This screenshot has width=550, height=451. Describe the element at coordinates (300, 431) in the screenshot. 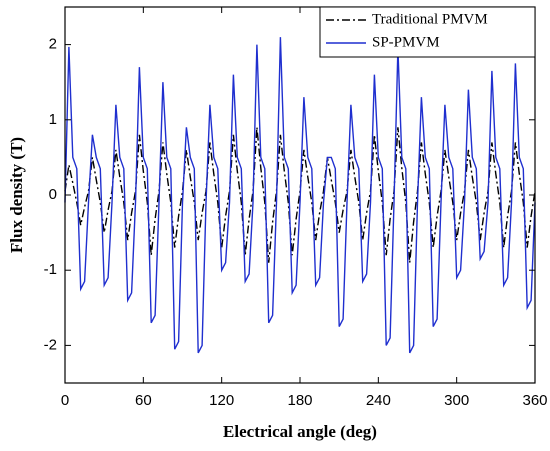

I see `x-axis-label: Electrical angle (deg)` at that location.